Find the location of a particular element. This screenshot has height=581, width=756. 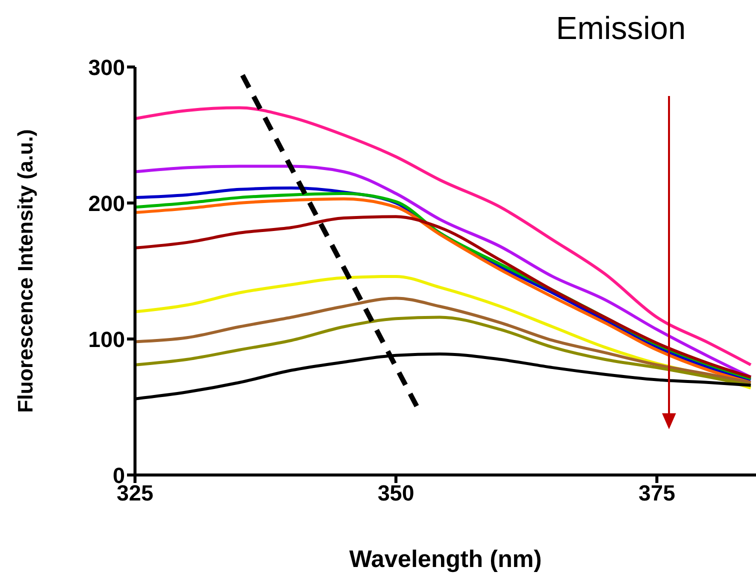

x-tick-label: 350 is located at coordinates (396, 493).